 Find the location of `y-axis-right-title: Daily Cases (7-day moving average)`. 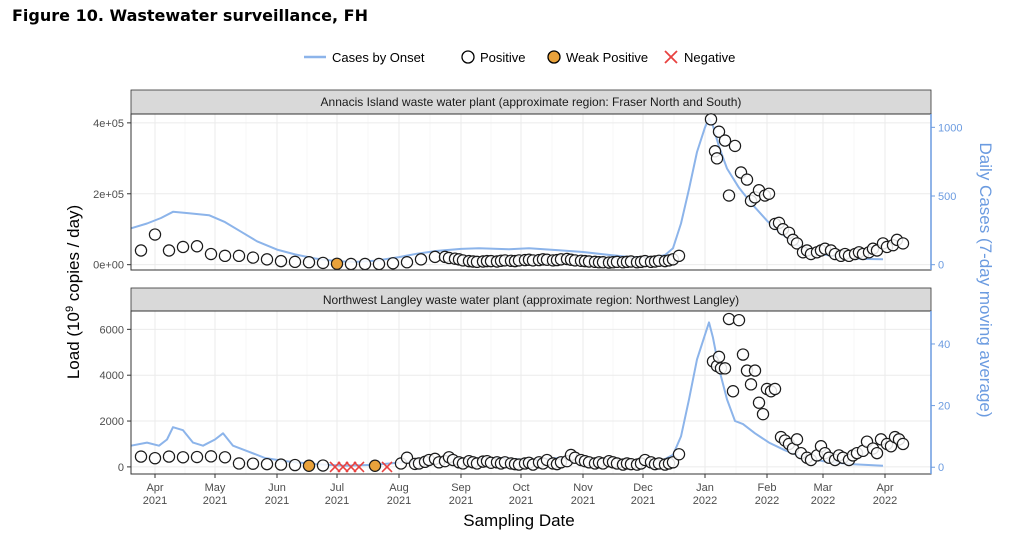

y-axis-right-title: Daily Cases (7-day moving average) is located at coordinates (985, 280).